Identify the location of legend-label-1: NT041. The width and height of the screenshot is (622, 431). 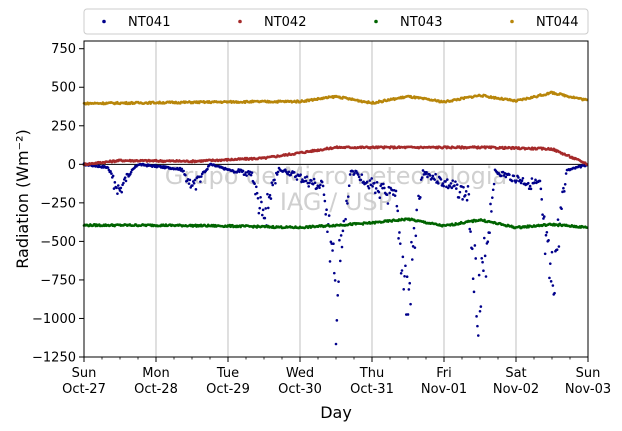
(149, 22).